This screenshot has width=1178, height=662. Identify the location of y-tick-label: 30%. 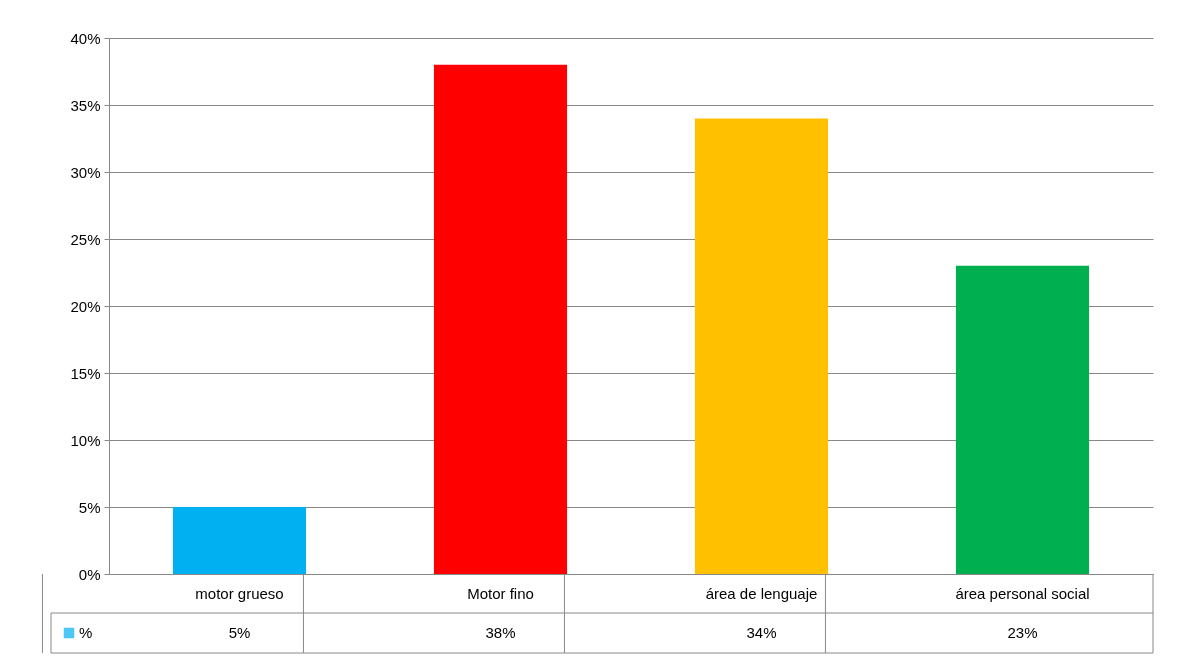
(85, 172).